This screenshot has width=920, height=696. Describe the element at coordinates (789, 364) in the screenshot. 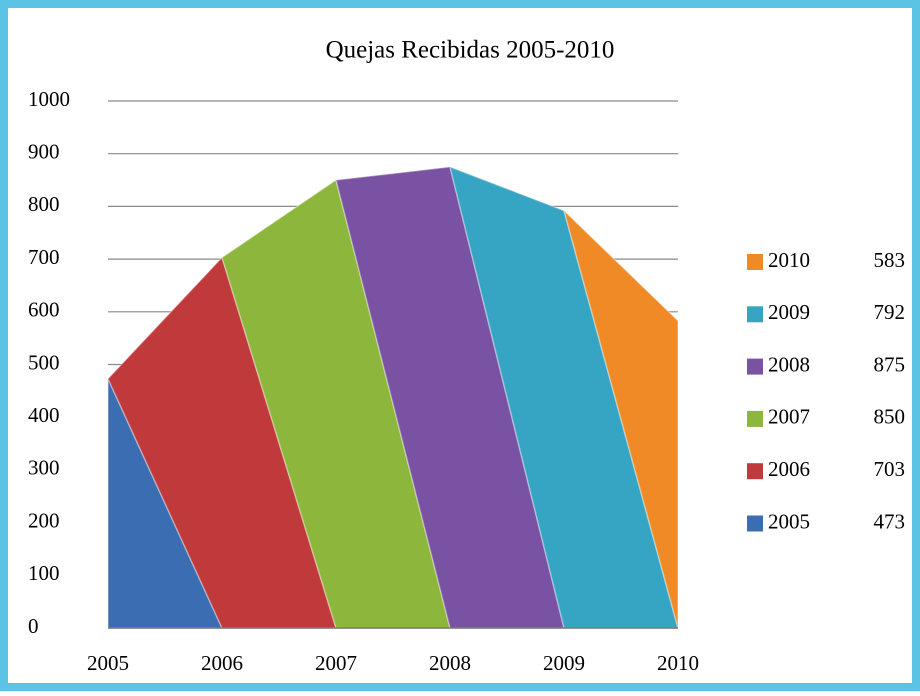

I see `legend-label: 2008` at that location.